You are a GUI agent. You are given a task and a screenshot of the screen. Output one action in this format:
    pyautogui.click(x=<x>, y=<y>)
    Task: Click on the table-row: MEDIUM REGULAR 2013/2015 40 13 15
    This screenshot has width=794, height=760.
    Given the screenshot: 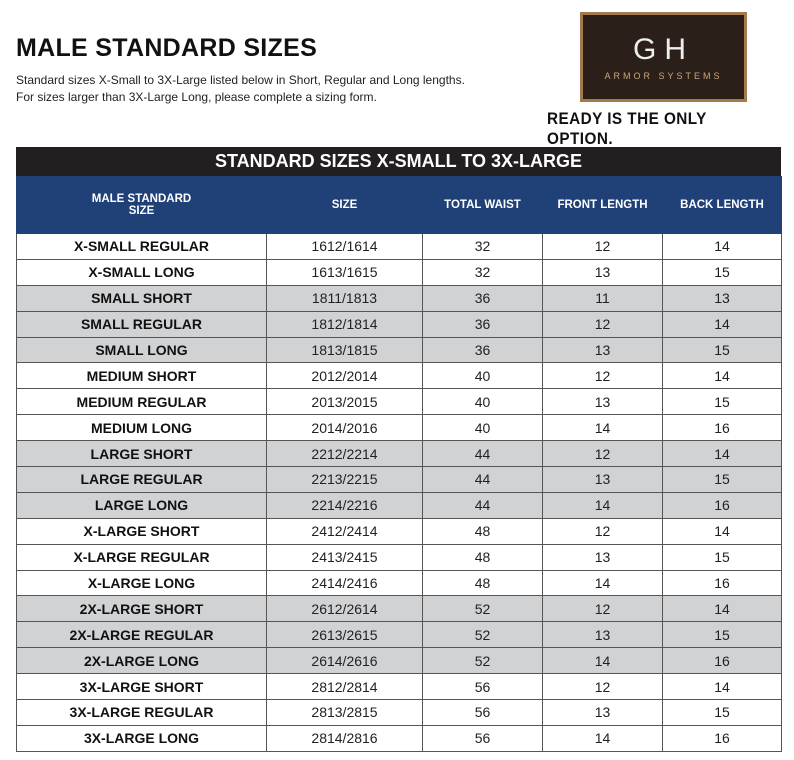 What is the action you would take?
    pyautogui.click(x=399, y=402)
    